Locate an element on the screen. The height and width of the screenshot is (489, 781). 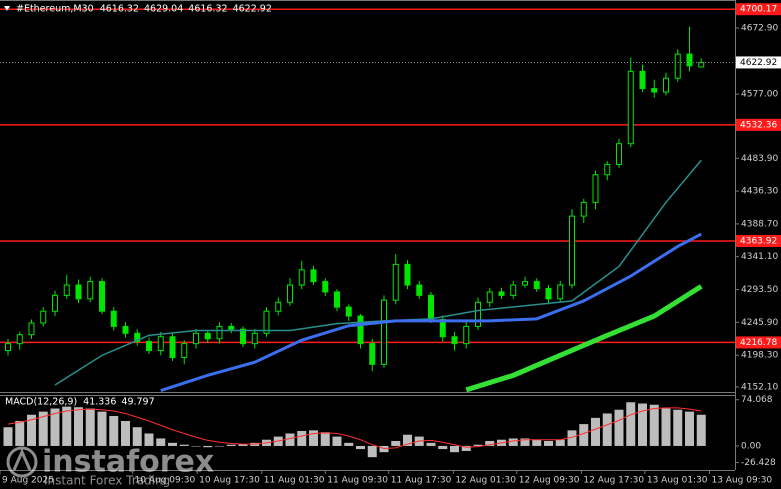
header-value: 41.336 is located at coordinates (99, 402).